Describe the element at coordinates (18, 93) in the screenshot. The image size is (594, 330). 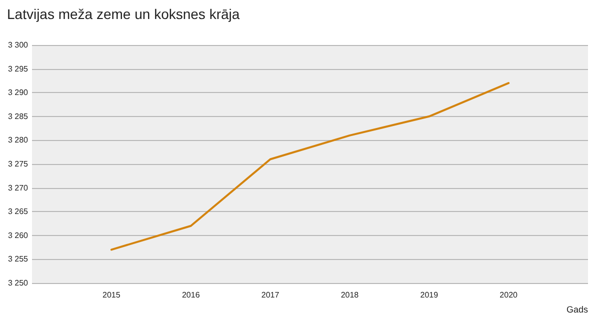
I see `y-tick-label: 3 290` at that location.